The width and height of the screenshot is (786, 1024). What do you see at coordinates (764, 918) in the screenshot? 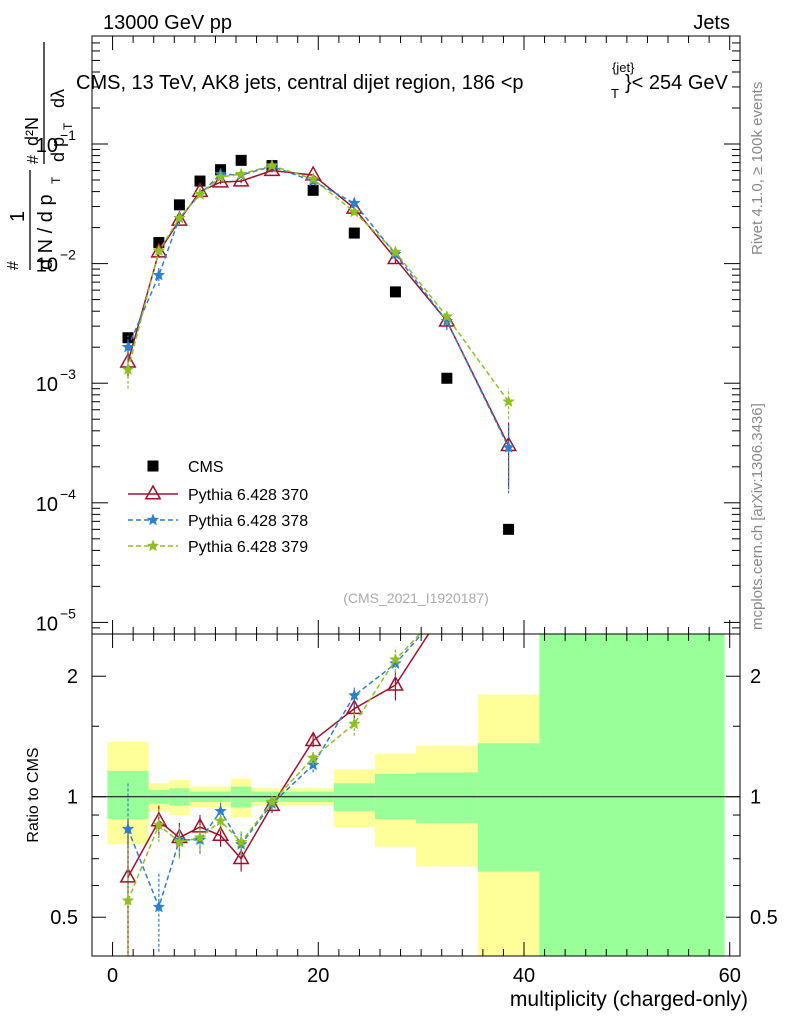
I see `ratio-ytick-label-right: 0.5` at bounding box center [764, 918].